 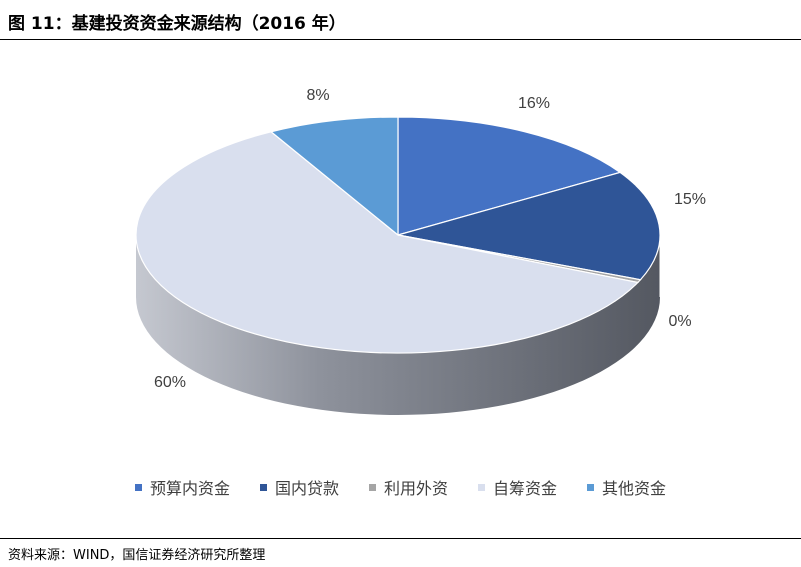 I want to click on data-label: 60%, so click(x=170, y=382).